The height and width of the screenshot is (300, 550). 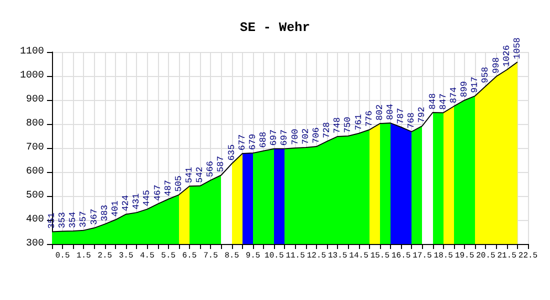 What do you see at coordinates (369, 118) in the screenshot?
I see `data-label: 776` at bounding box center [369, 118].